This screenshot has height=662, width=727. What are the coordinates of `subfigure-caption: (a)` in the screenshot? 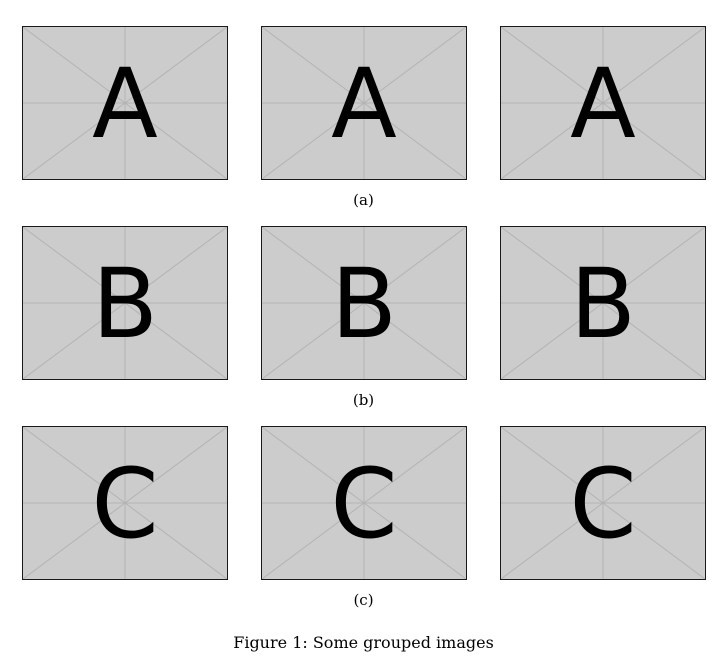 It's located at (363, 200).